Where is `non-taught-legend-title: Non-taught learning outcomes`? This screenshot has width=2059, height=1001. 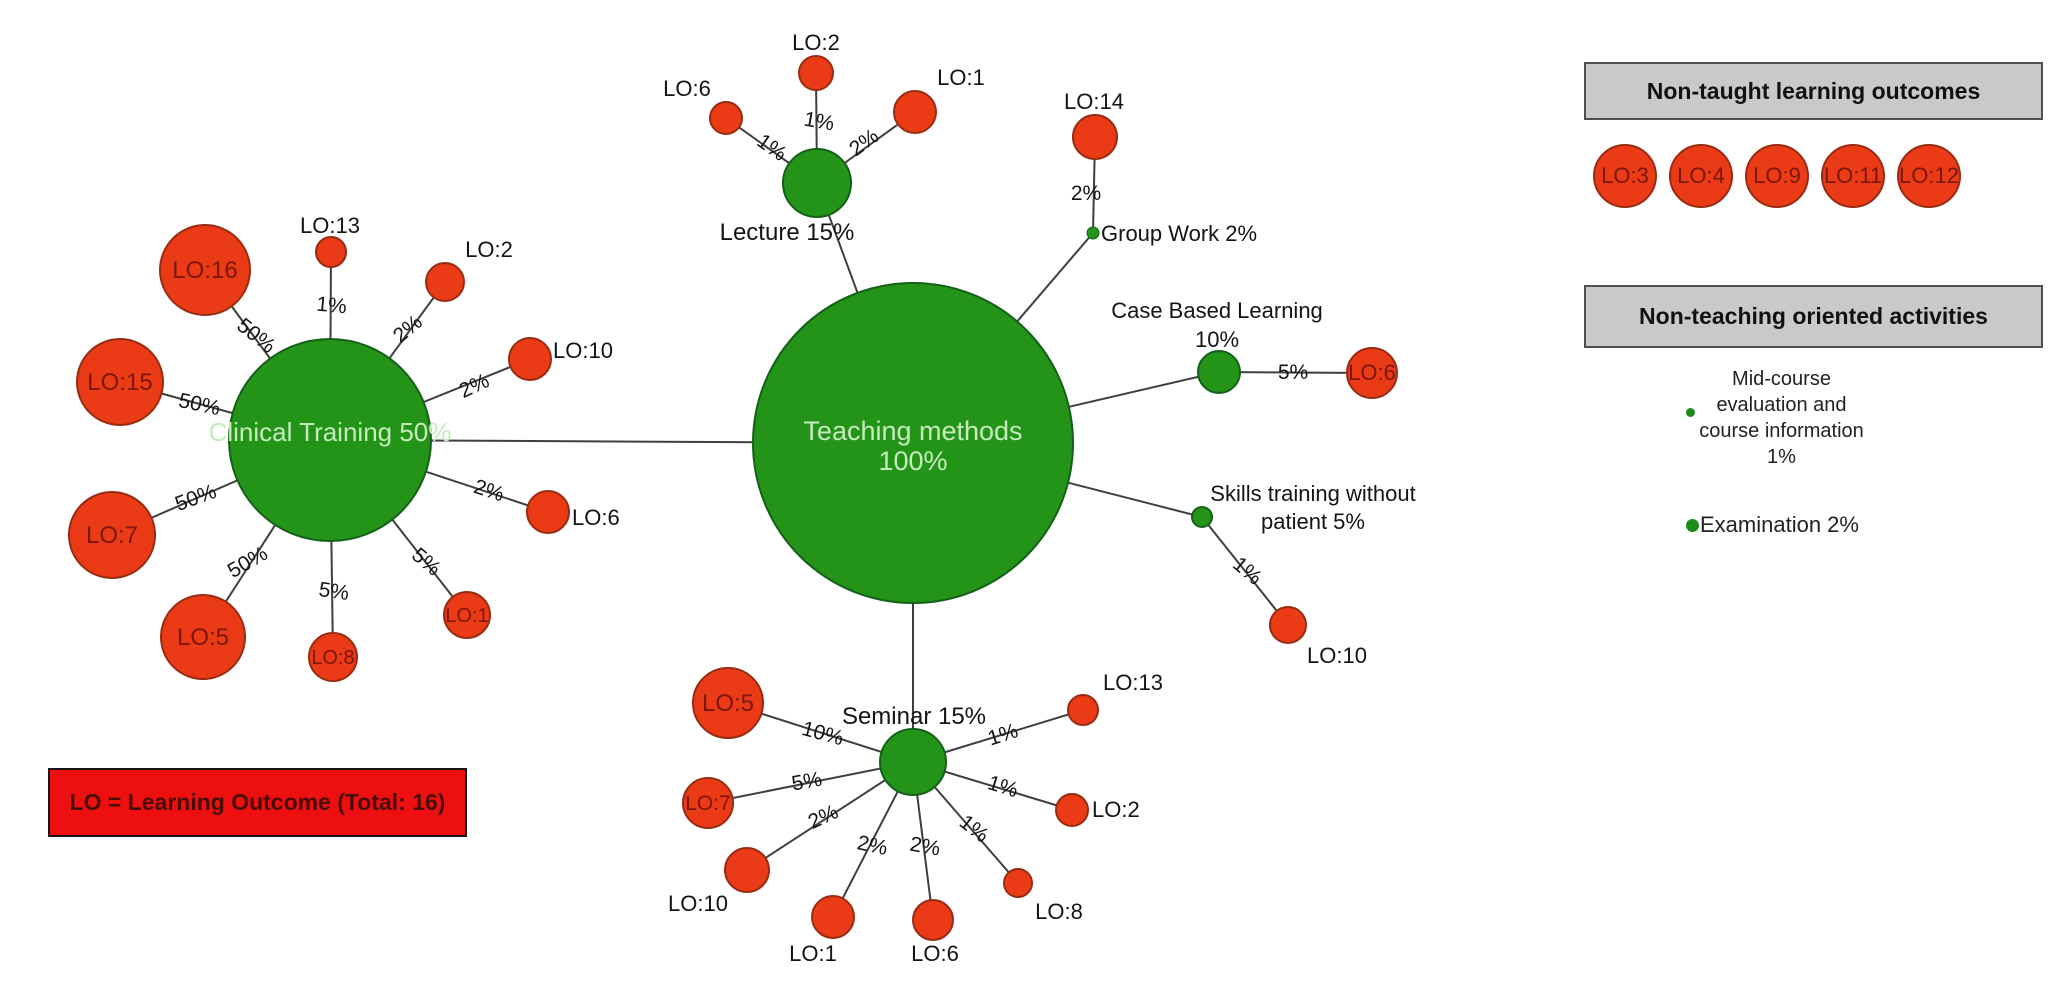 non-taught-legend-title: Non-taught learning outcomes is located at coordinates (1813, 90).